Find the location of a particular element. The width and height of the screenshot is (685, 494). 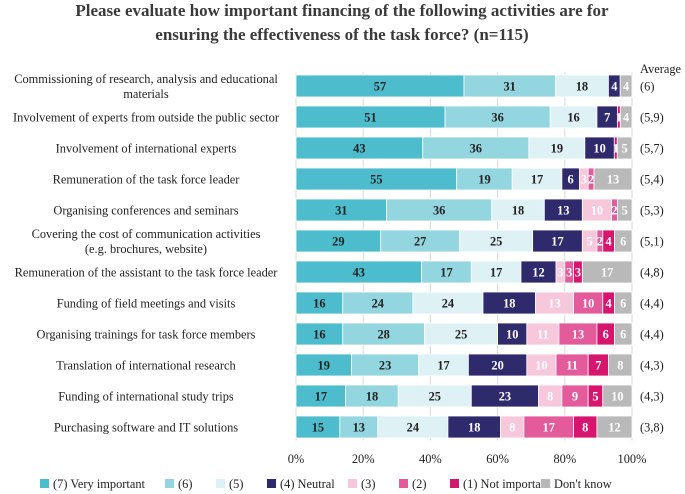

category-label: Remuneration of the task force leader is located at coordinates (147, 180).